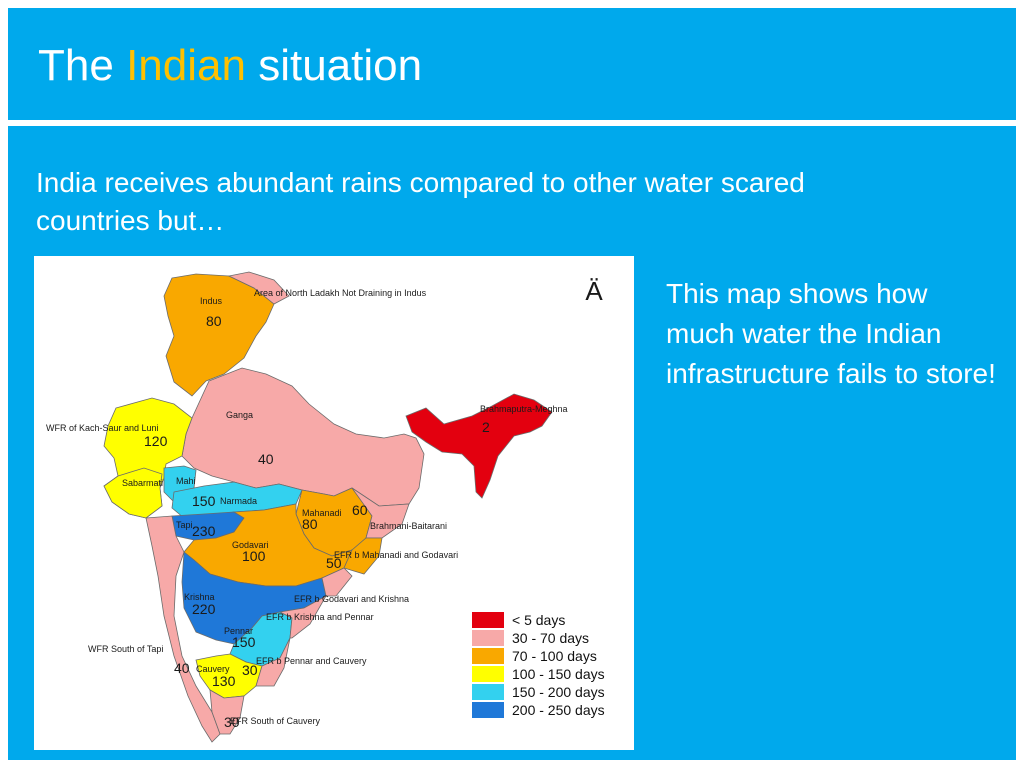 This screenshot has height=768, width=1024. What do you see at coordinates (250, 545) in the screenshot?
I see `label-godavari: Godavari` at bounding box center [250, 545].